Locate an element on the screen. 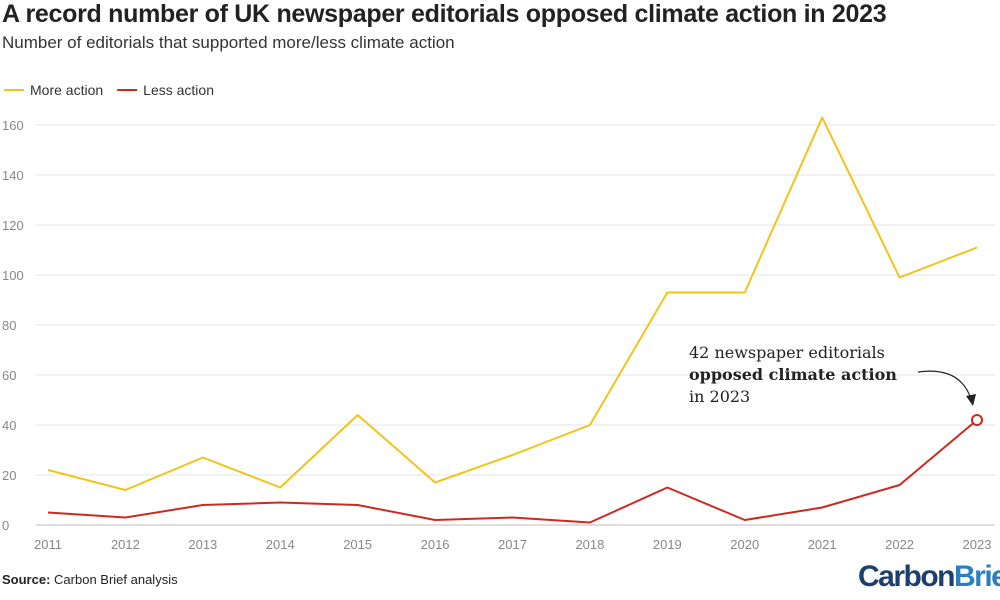 The width and height of the screenshot is (1000, 600). x-tick-label: 2015 is located at coordinates (357, 544).